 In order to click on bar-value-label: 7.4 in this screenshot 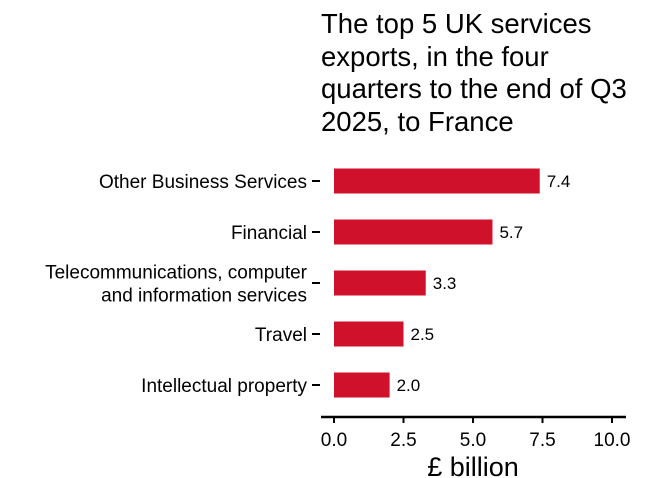, I will do `click(559, 181)`.